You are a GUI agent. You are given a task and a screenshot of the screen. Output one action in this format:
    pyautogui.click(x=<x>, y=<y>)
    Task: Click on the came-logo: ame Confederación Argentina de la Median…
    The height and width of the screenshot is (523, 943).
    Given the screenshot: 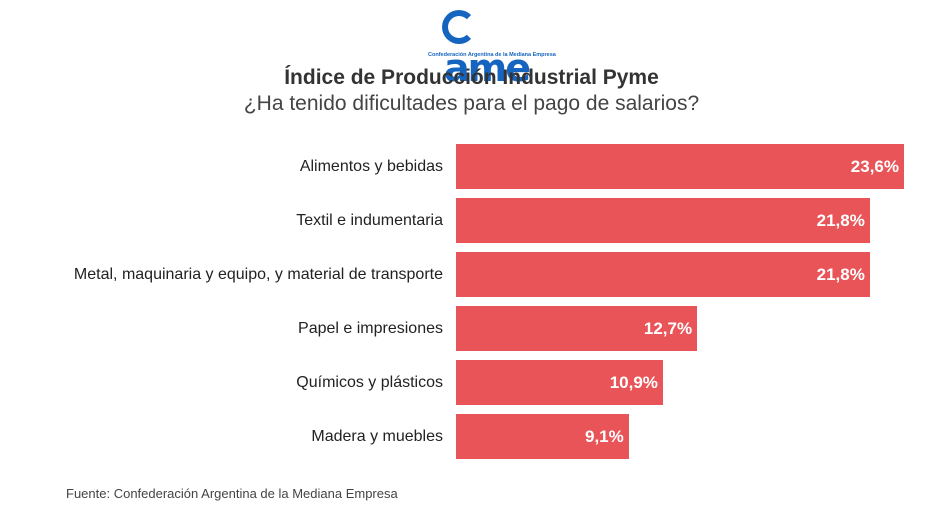 What is the action you would take?
    pyautogui.click(x=492, y=47)
    